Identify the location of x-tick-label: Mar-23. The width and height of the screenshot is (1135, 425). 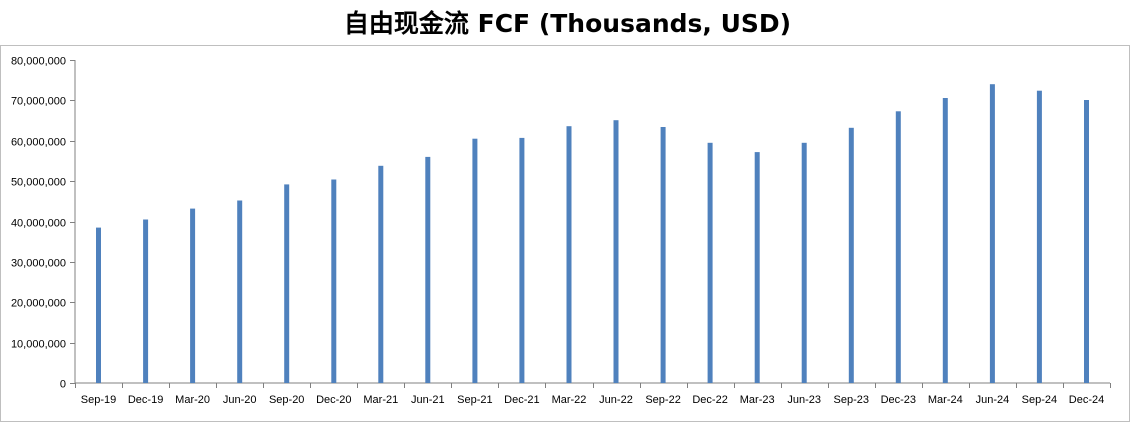
(757, 400).